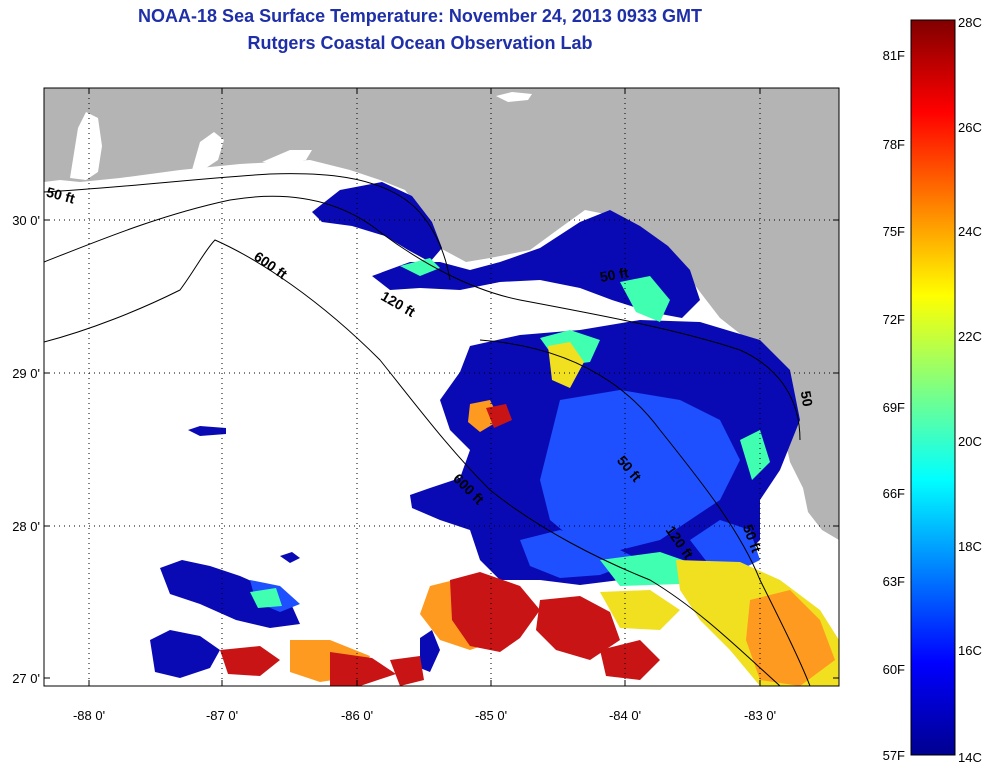 The width and height of the screenshot is (992, 770). I want to click on colorbar-f-label: 66F, so click(894, 493).